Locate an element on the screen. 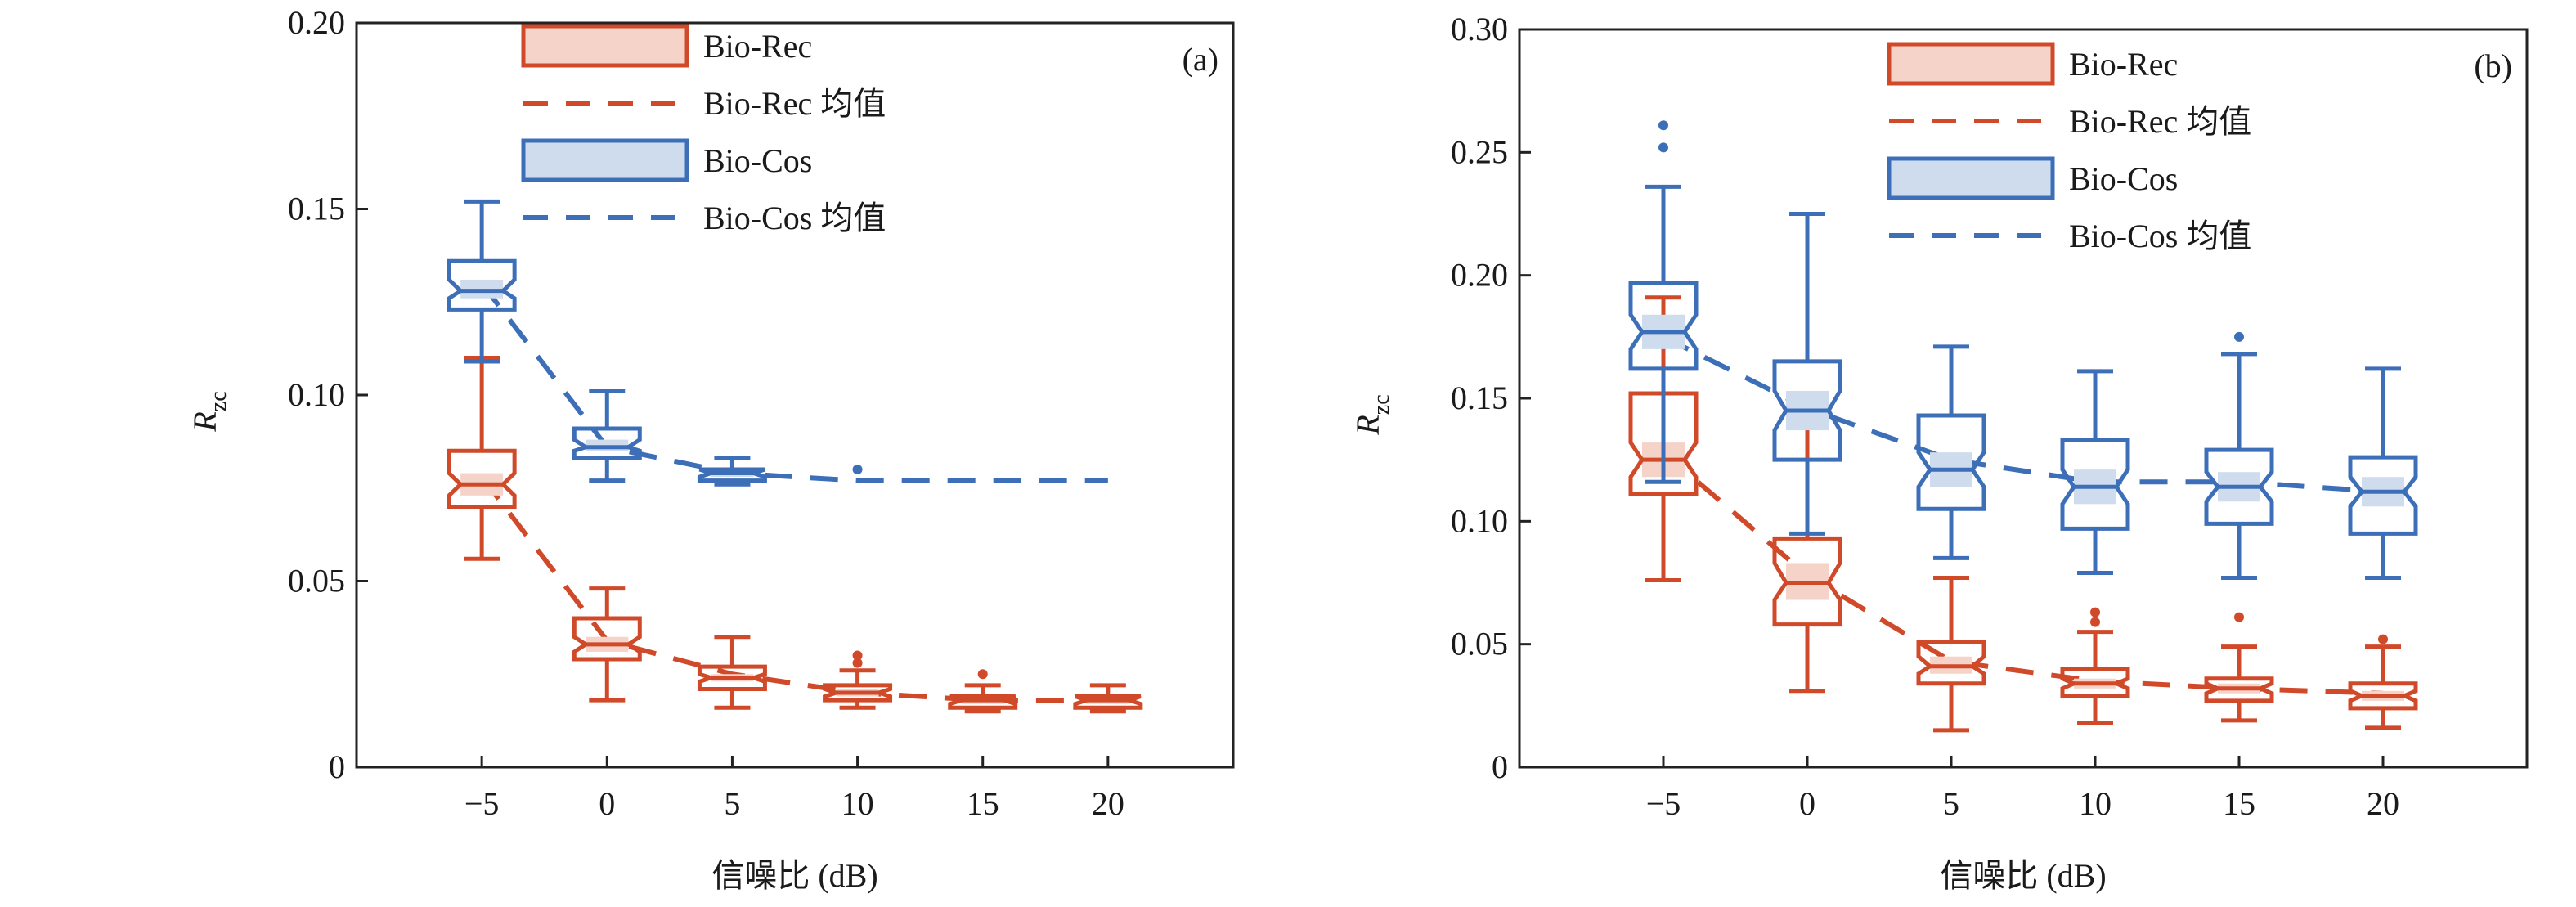  y-tick-label: 0.25 is located at coordinates (1480, 151).